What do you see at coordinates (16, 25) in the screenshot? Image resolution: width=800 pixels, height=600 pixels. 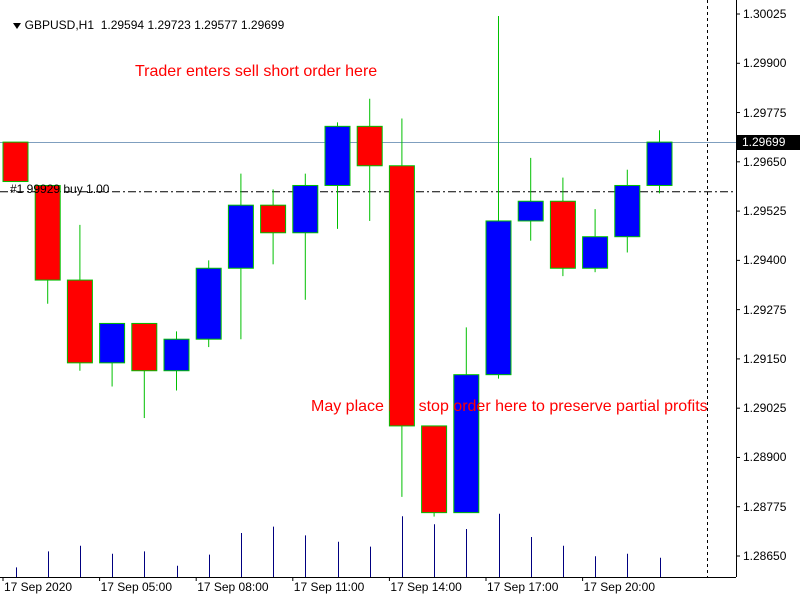 I see `dropdown-triangle-icon` at bounding box center [16, 25].